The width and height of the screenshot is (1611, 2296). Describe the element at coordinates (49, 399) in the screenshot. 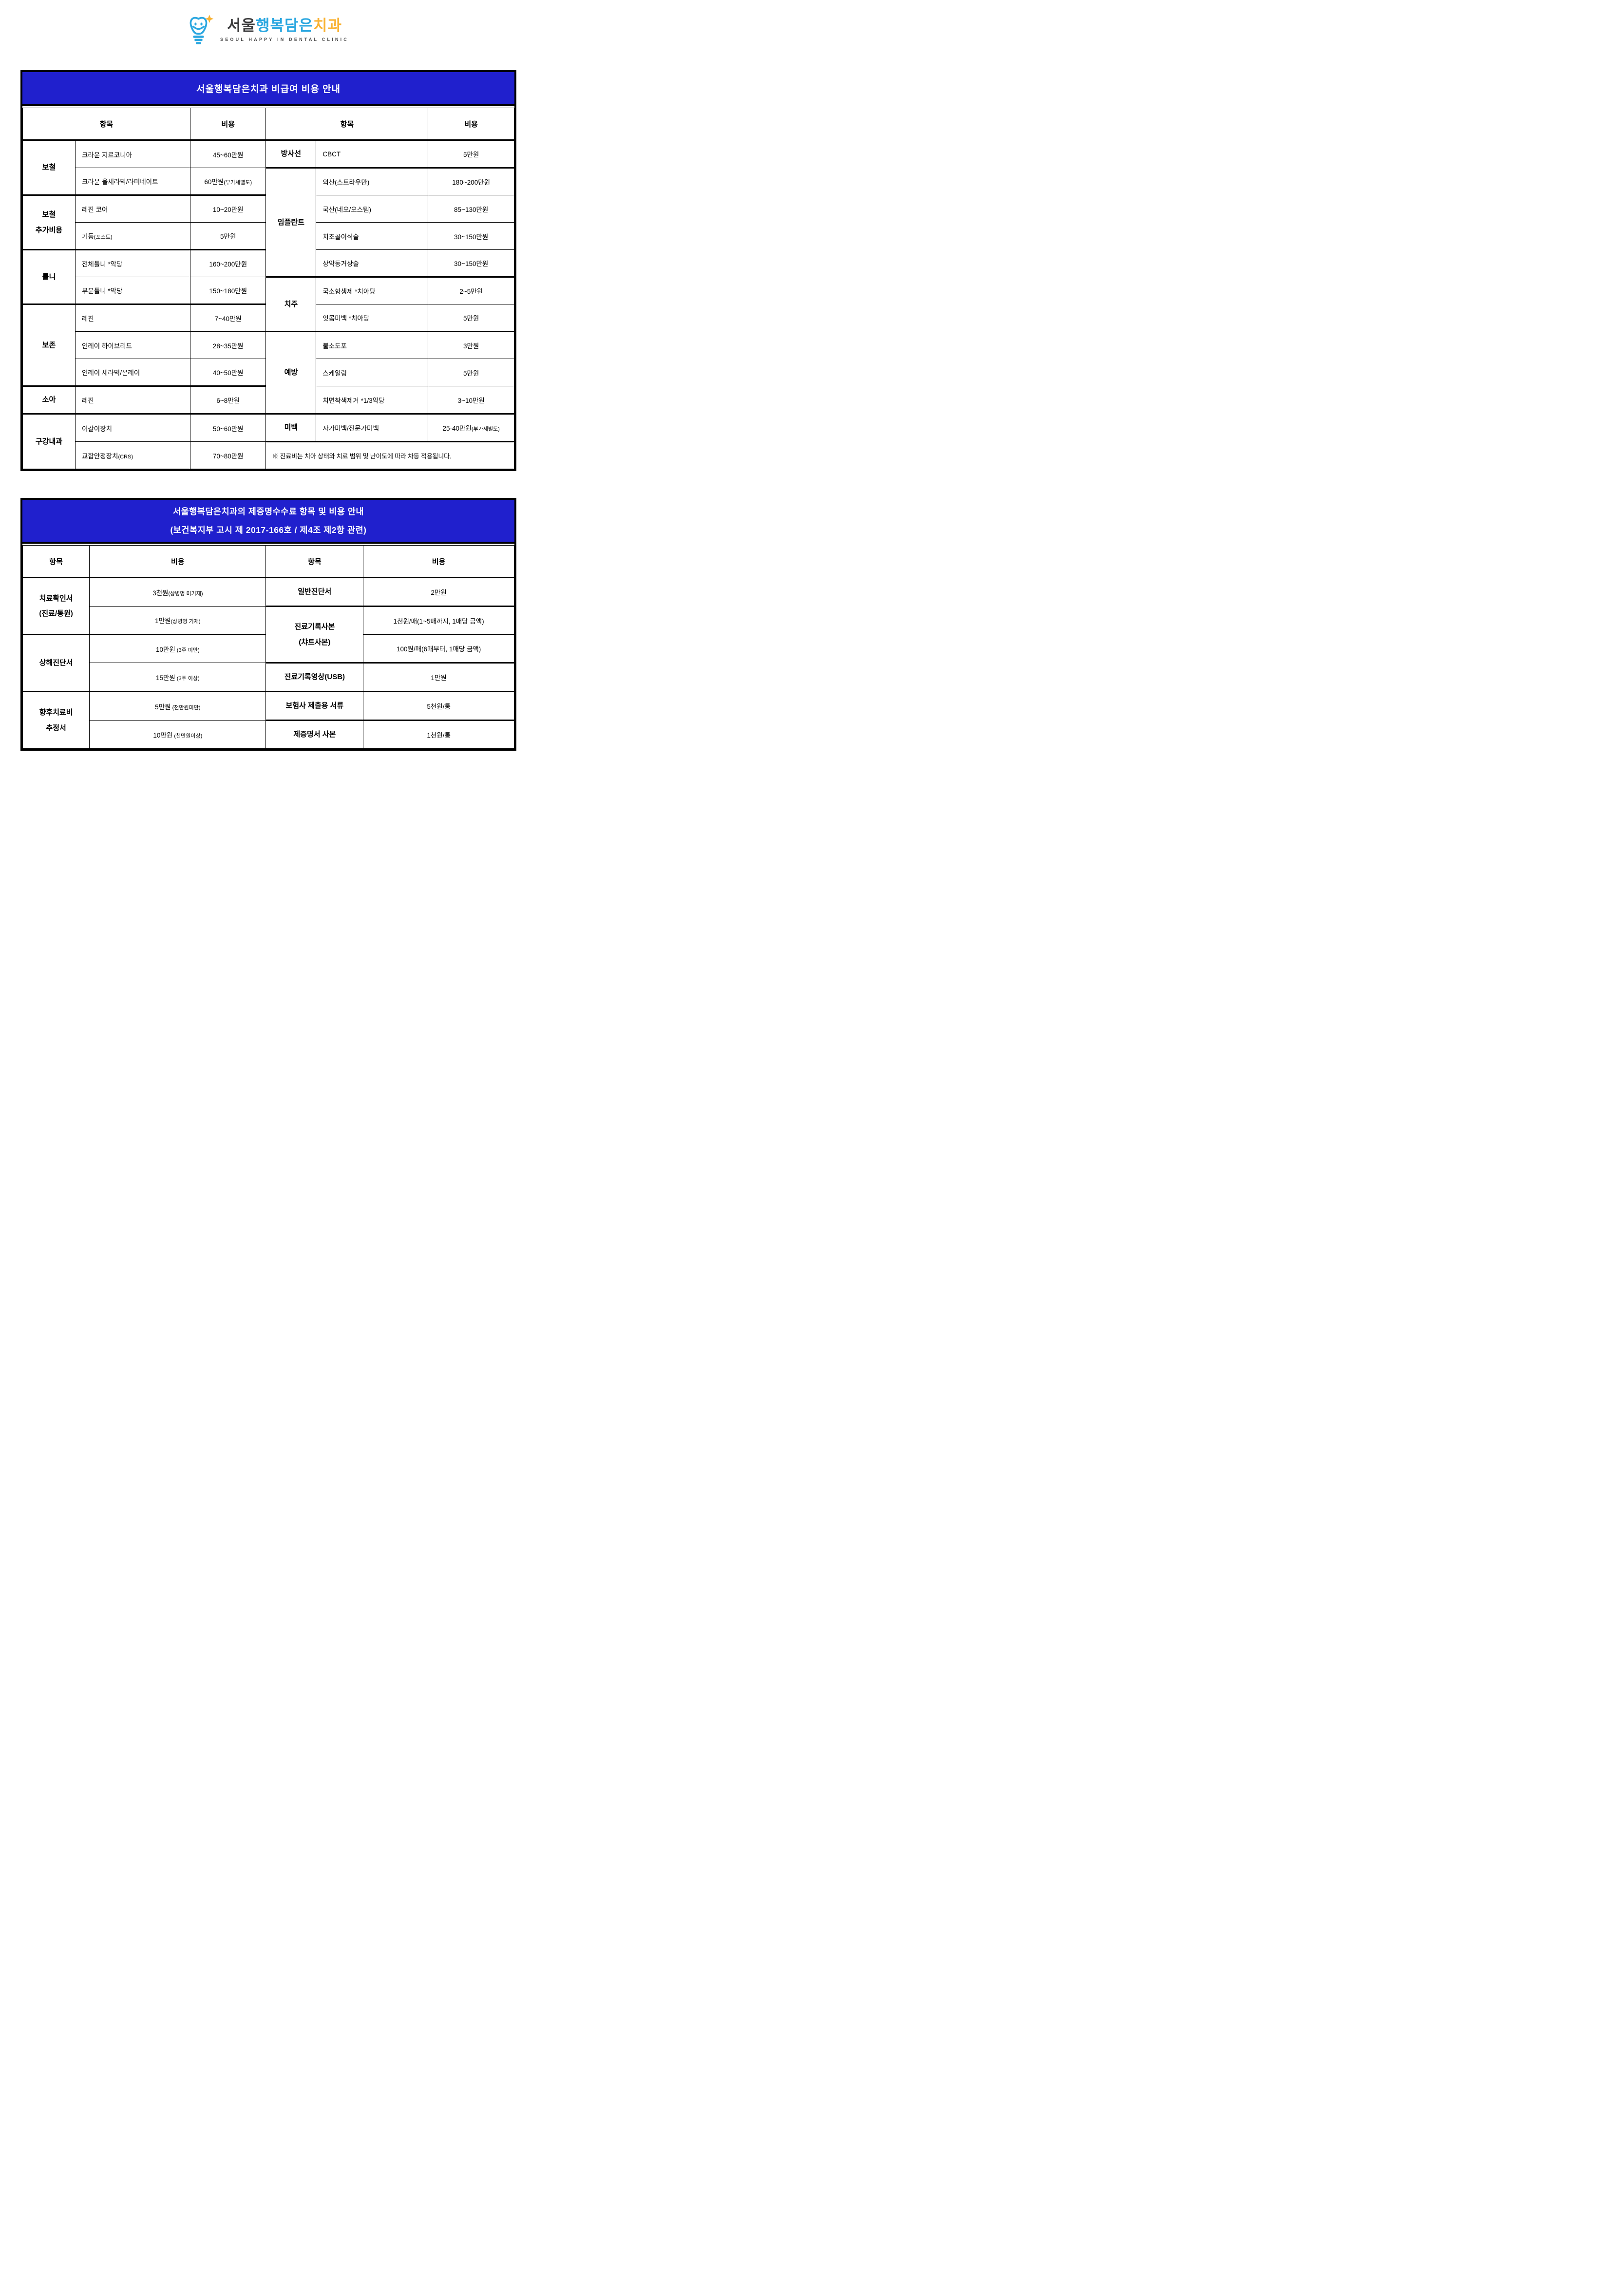

I see `category-cell: 소아` at that location.